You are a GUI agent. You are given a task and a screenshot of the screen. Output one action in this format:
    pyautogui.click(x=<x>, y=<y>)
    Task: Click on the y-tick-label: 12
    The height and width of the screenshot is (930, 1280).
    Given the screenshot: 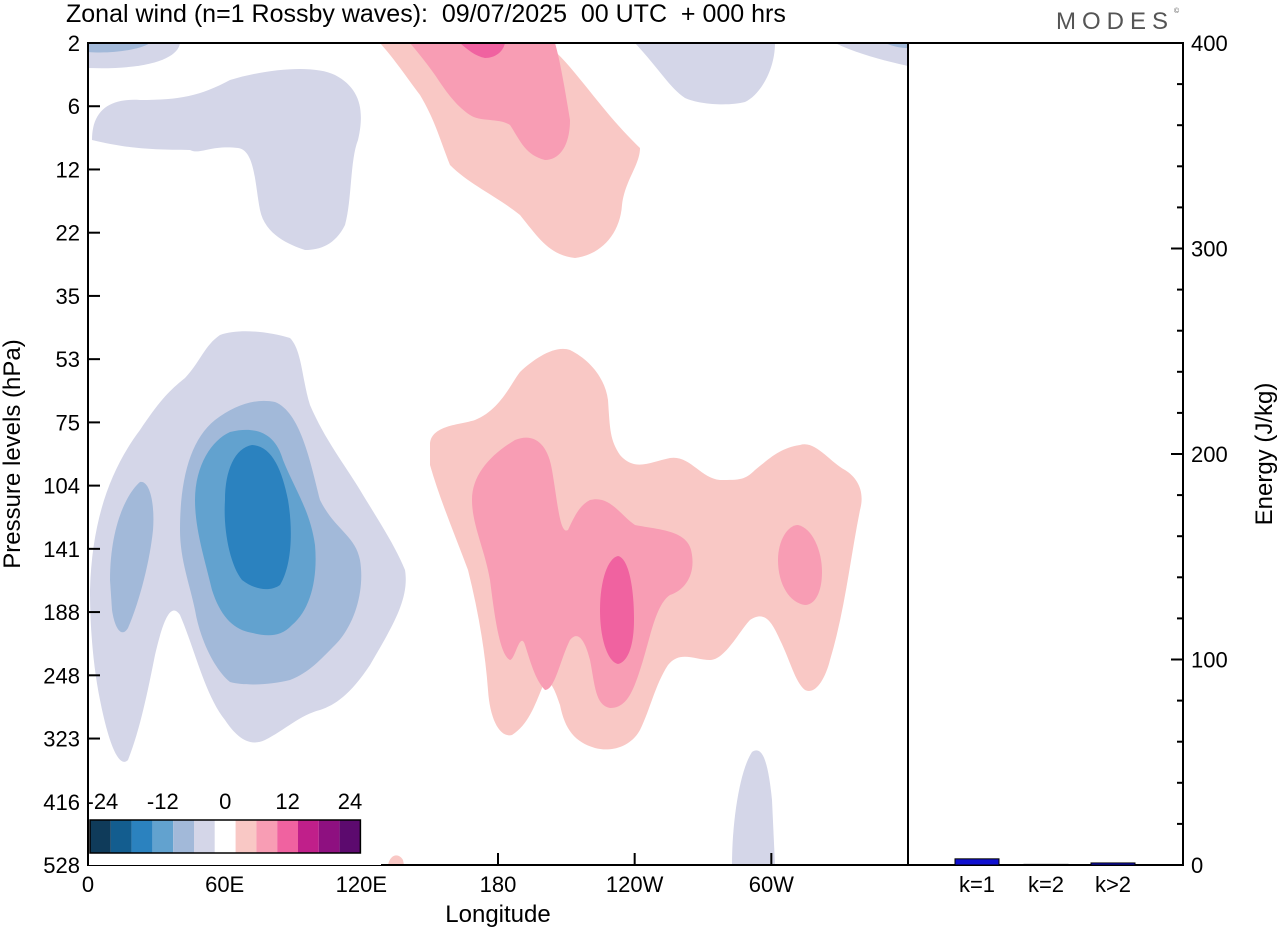 What is the action you would take?
    pyautogui.click(x=68, y=169)
    